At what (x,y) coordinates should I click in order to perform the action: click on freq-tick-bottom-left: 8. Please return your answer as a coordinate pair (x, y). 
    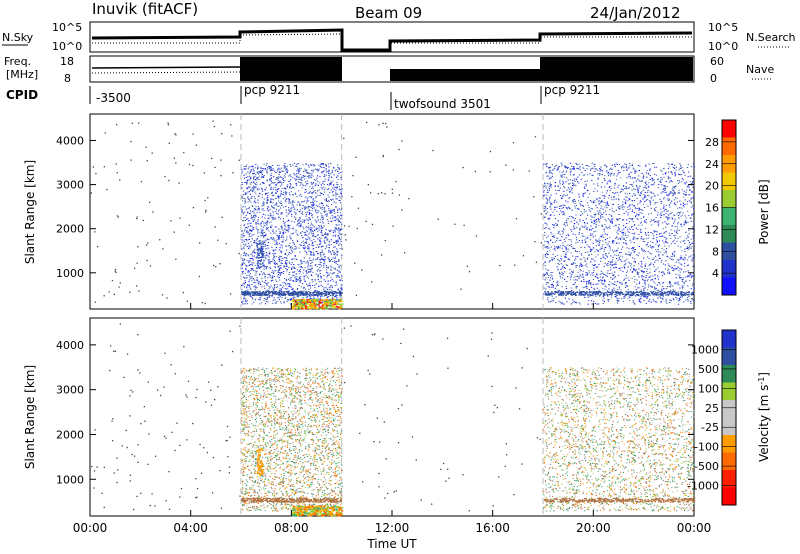
    Looking at the image, I should click on (67, 78).